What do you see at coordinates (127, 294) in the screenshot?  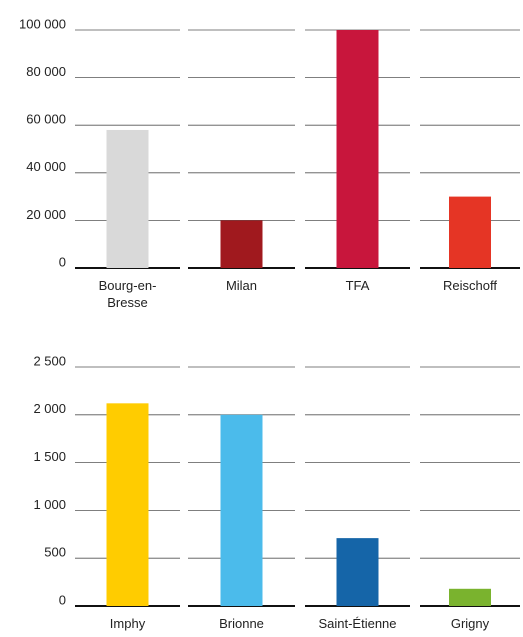 I see `x-tick-label: Bourg-en-Bresse` at bounding box center [127, 294].